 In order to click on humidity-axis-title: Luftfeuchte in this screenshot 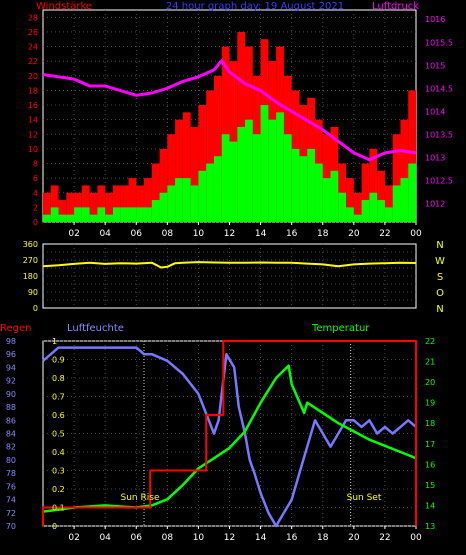, I will do `click(95, 328)`.